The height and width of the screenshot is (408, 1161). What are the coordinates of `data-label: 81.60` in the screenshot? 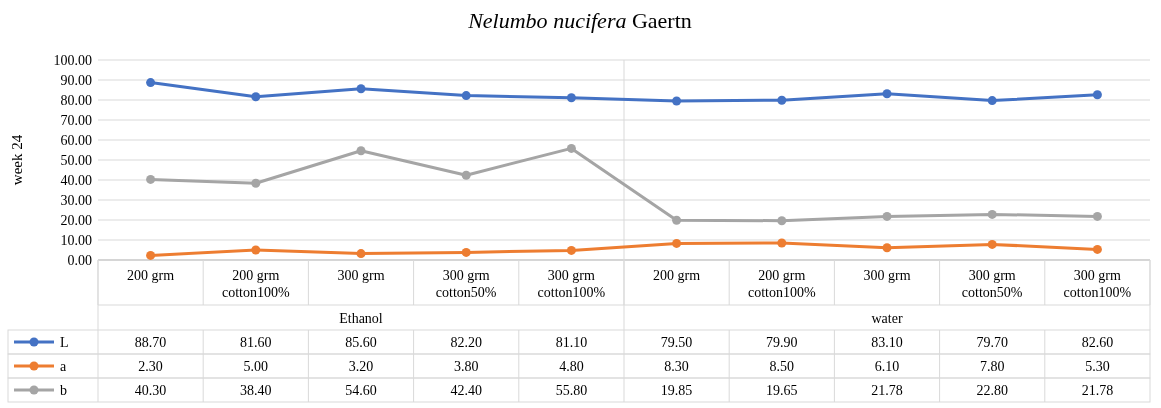 It's located at (256, 342).